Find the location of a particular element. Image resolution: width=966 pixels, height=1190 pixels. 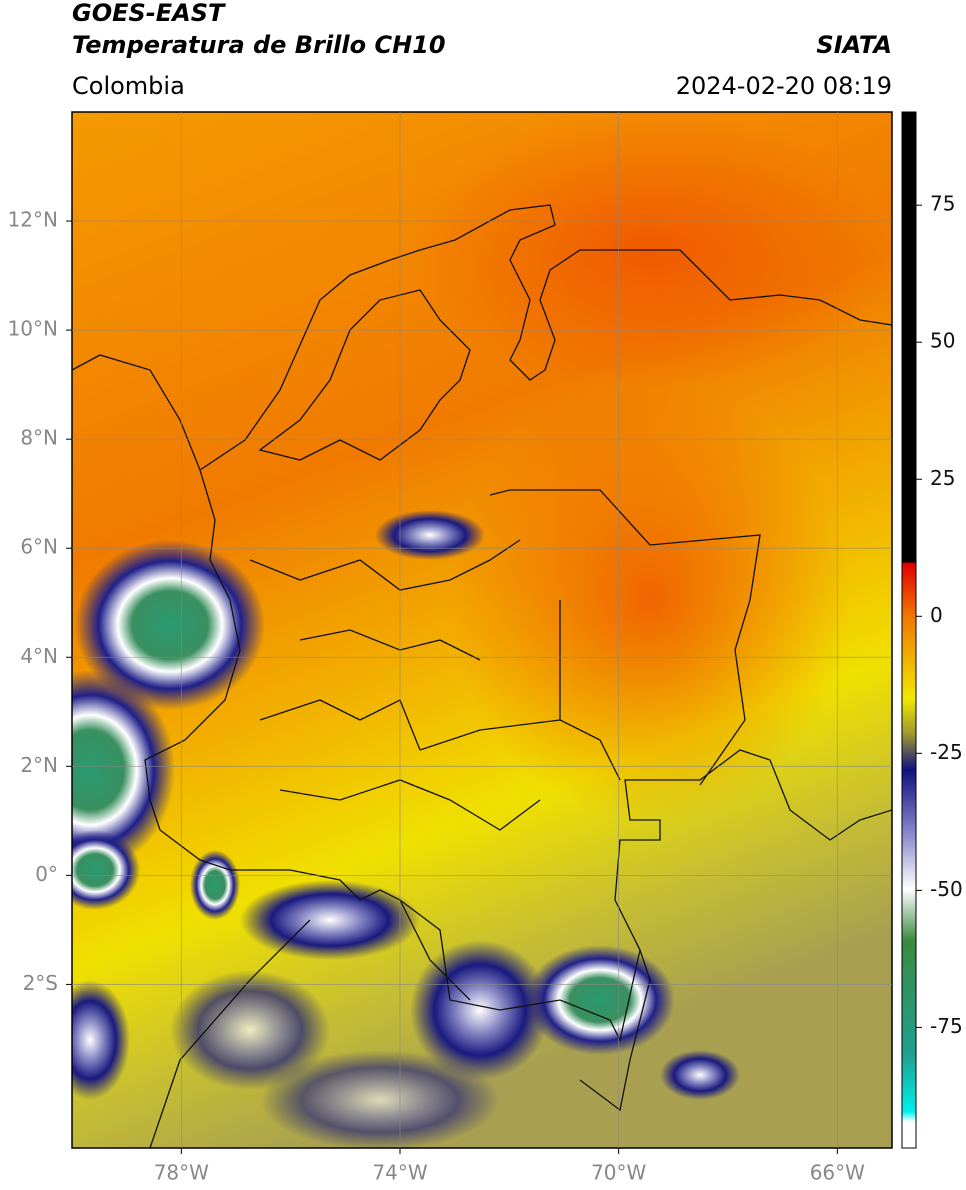

y-tick-label: 12°N is located at coordinates (33, 220).